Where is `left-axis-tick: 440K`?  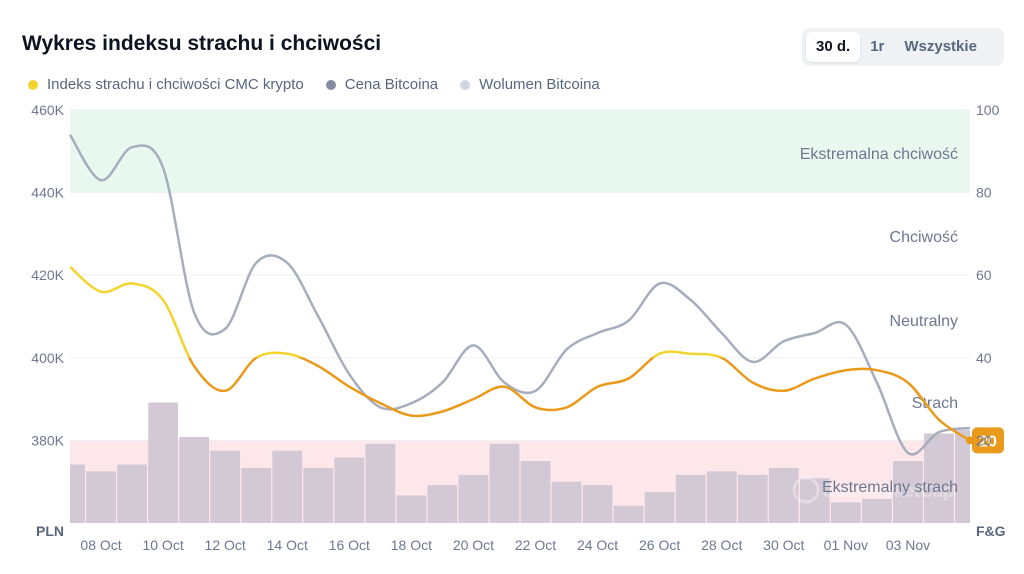 left-axis-tick: 440K is located at coordinates (47, 193).